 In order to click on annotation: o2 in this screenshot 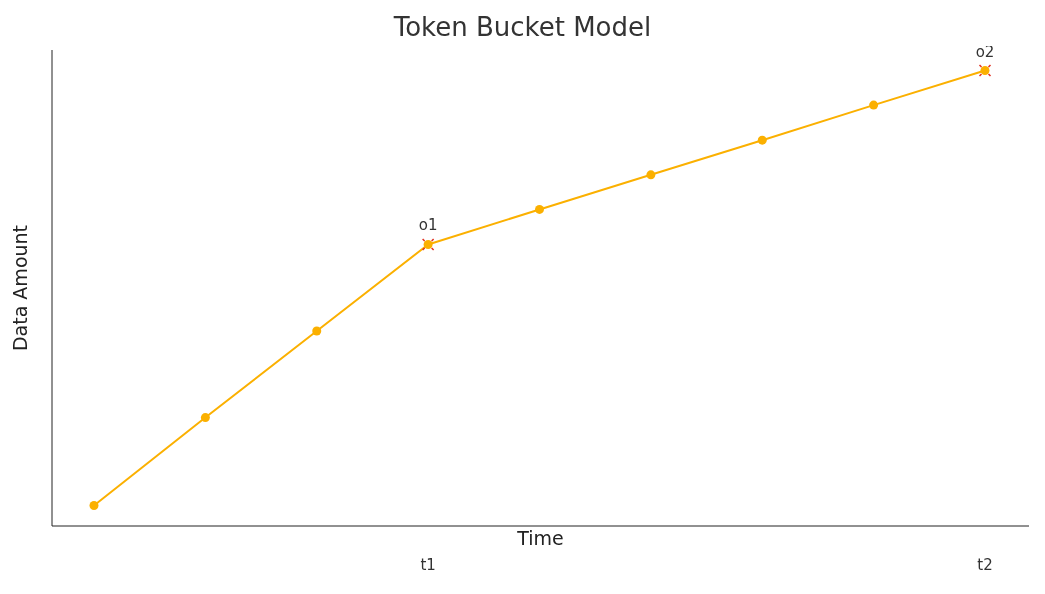, I will do `click(985, 51)`.